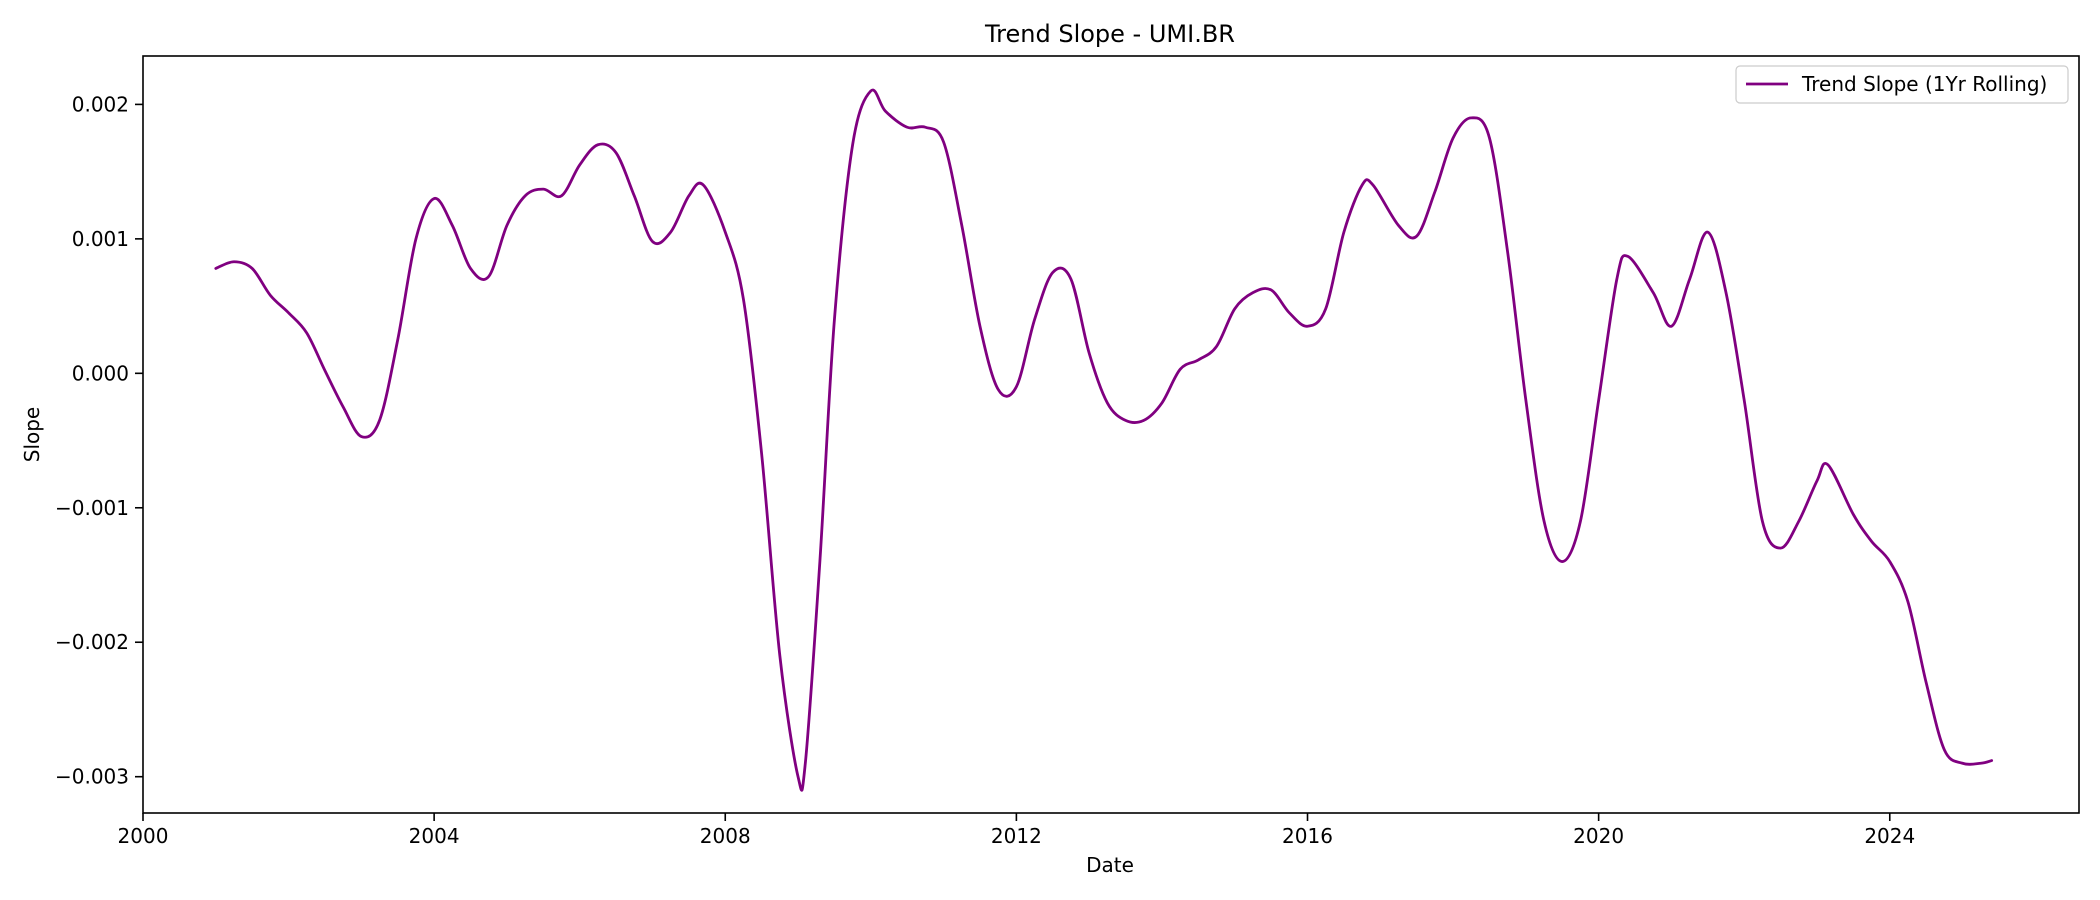 Image resolution: width=2100 pixels, height=900 pixels. Describe the element at coordinates (1598, 836) in the screenshot. I see `x-tick-label: 2020` at that location.